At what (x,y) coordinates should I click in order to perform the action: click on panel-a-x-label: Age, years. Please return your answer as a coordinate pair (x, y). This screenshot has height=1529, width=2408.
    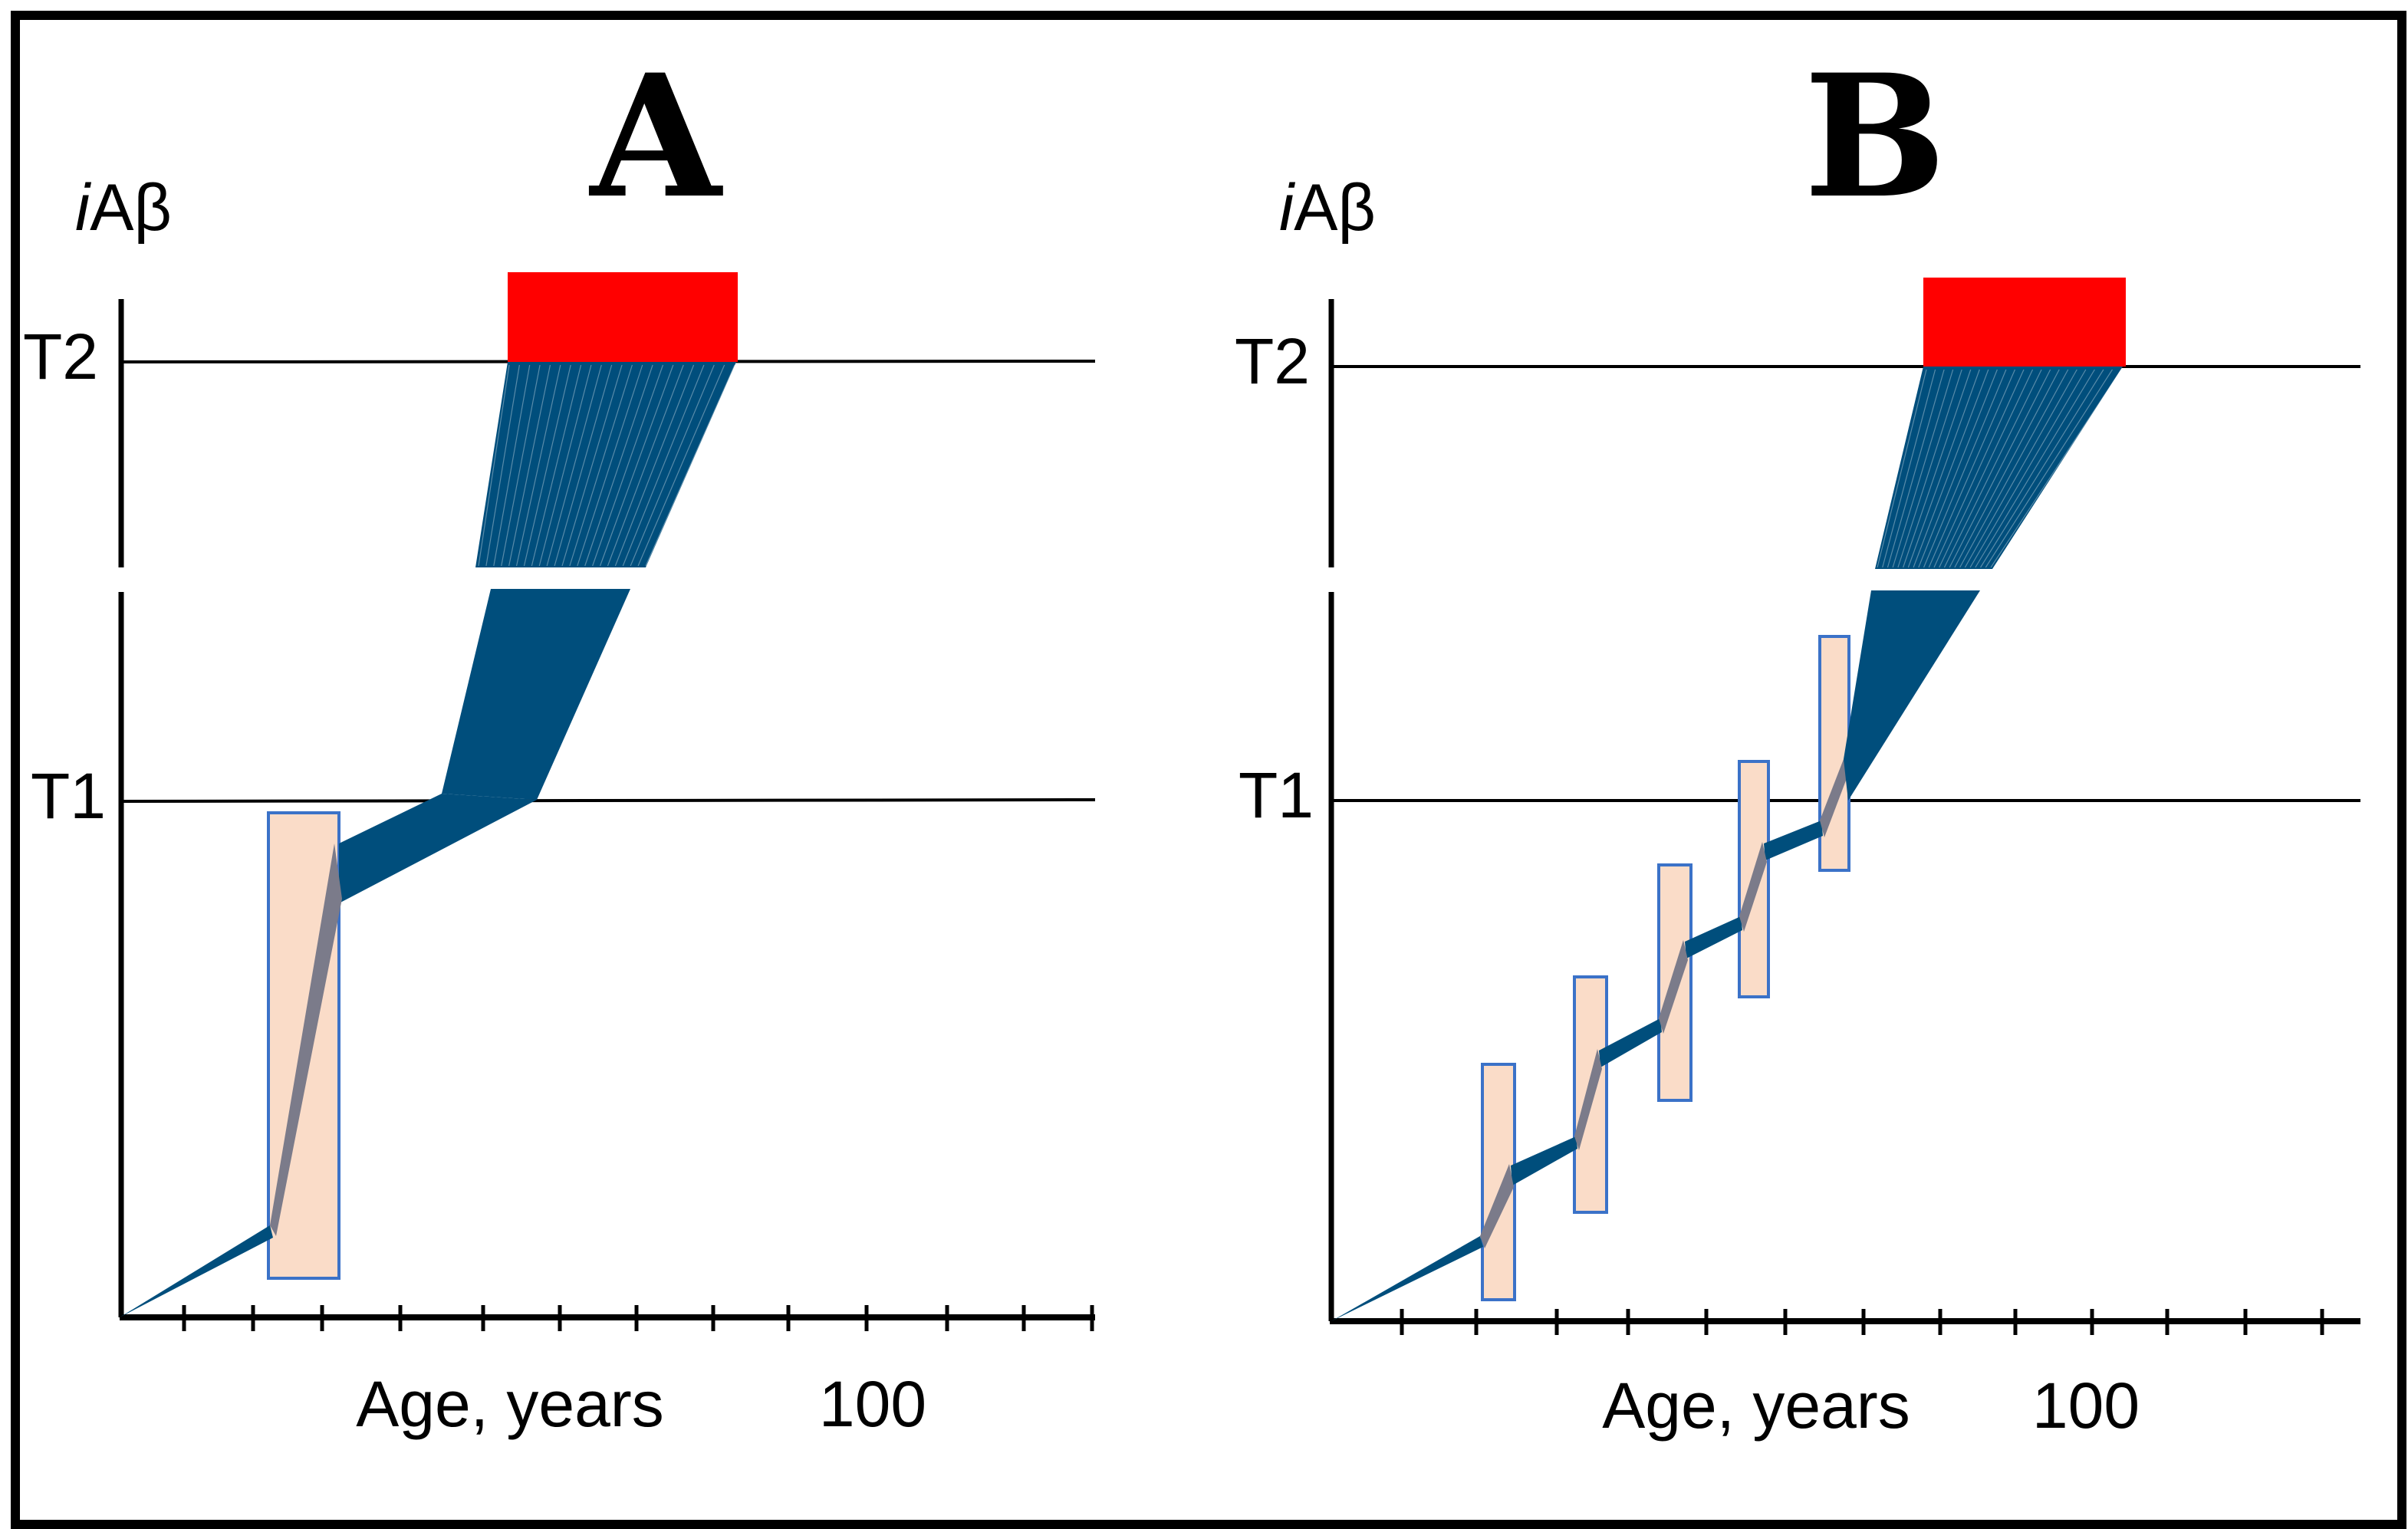
    Looking at the image, I should click on (510, 1404).